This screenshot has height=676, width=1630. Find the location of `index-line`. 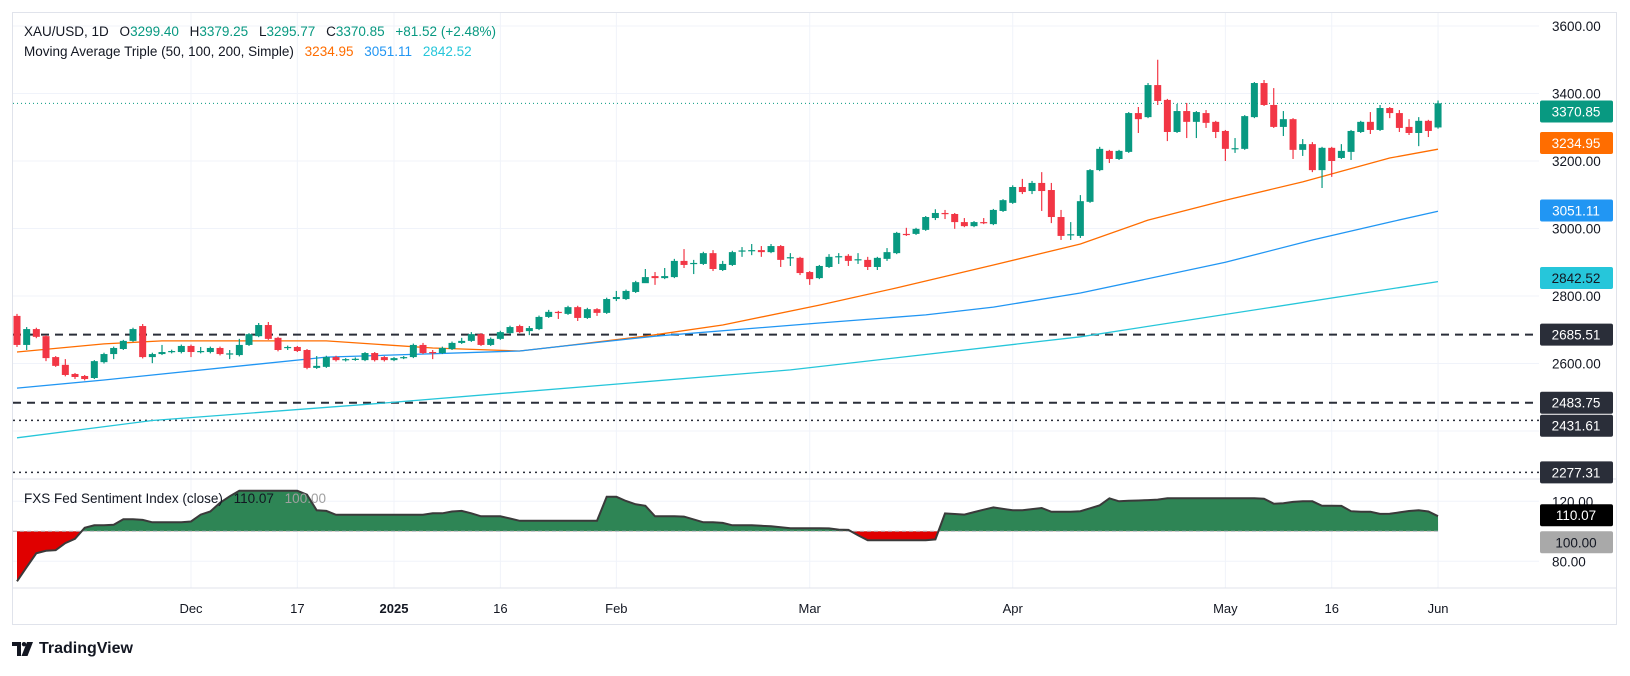

index-line is located at coordinates (727, 535).